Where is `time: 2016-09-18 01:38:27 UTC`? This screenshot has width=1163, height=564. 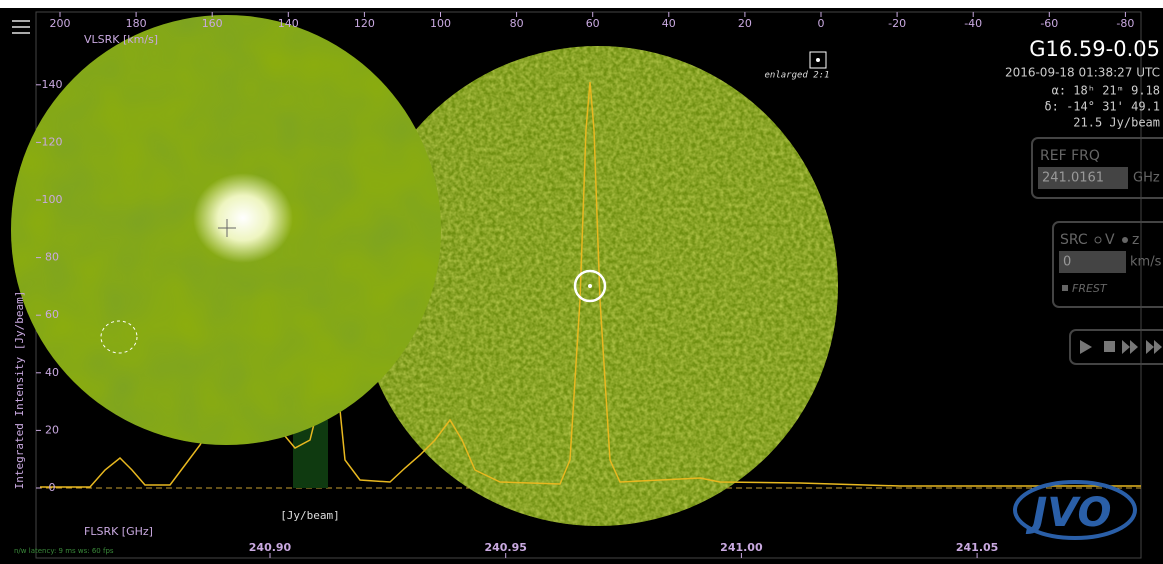
time: 2016-09-18 01:38:27 UTC is located at coordinates (1082, 73).